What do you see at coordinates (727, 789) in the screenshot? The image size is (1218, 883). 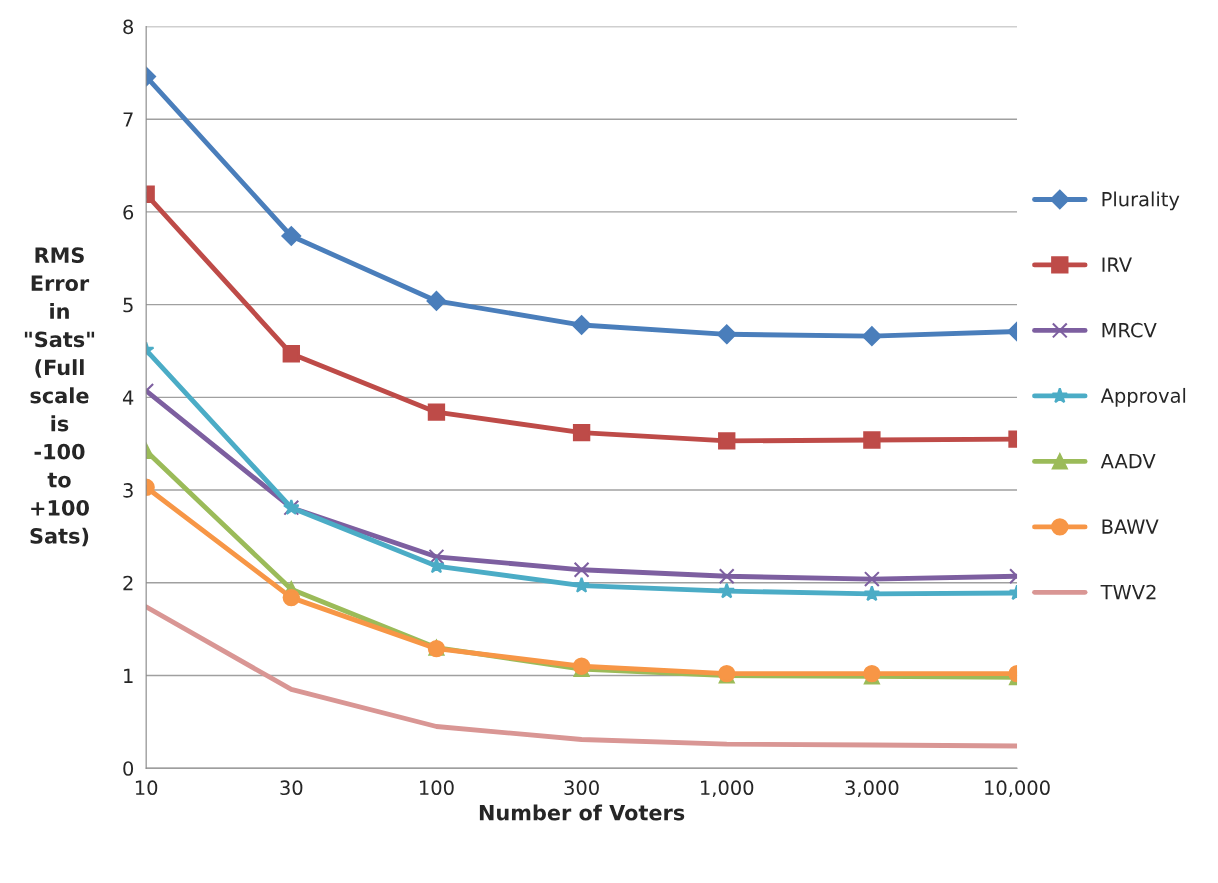 I see `x-tick-label: 1,000` at bounding box center [727, 789].